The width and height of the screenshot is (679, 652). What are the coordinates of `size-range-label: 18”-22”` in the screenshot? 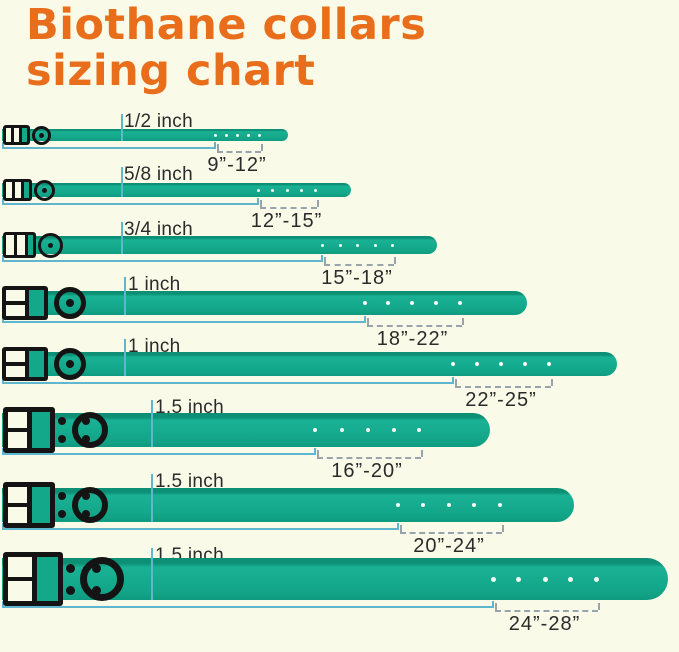 It's located at (412, 339).